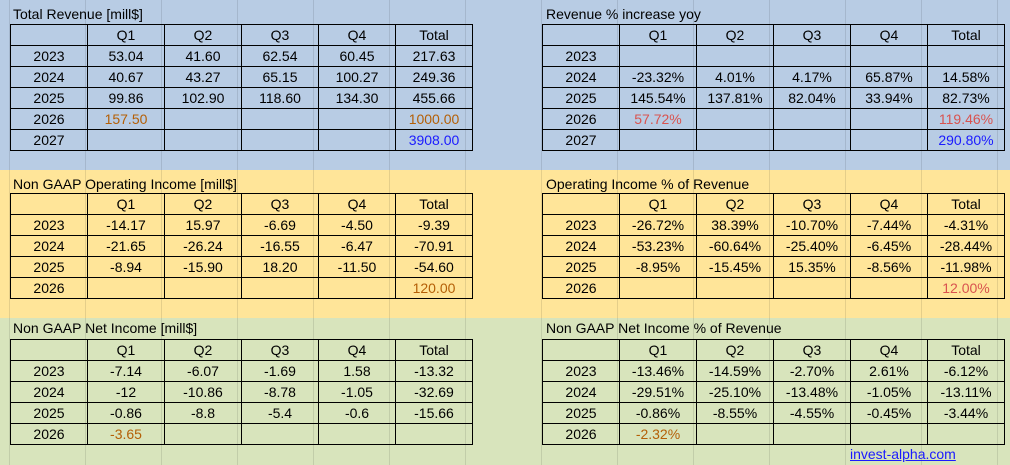  Describe the element at coordinates (280, 225) in the screenshot. I see `value-cell: -6.69` at that location.